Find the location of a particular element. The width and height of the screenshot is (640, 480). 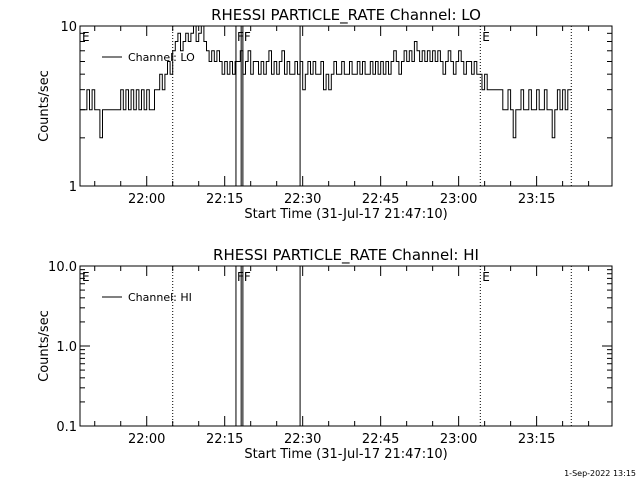

chart-title: RHESSI PARTICLE_RATE Channel: HI is located at coordinates (346, 255).